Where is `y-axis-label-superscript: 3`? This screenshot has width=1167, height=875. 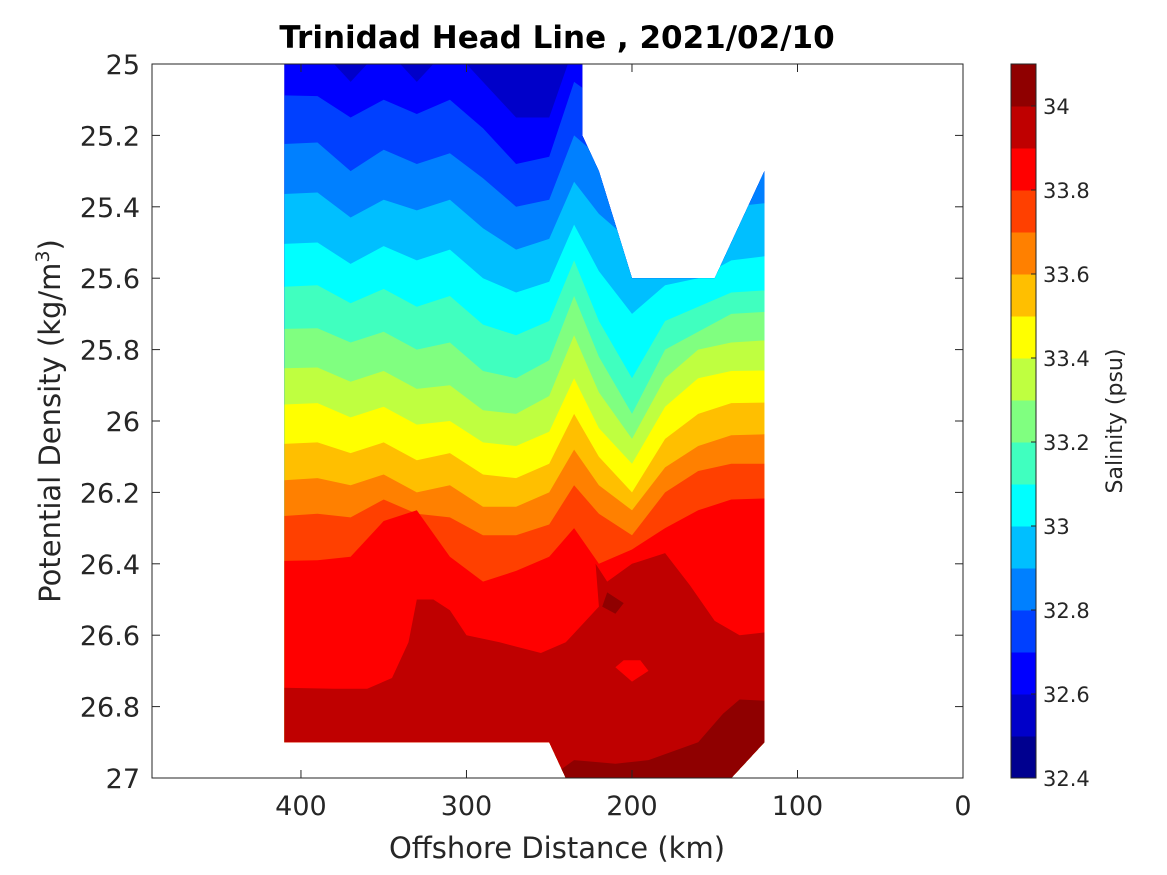 y-axis-label-superscript: 3 is located at coordinates (43, 256).